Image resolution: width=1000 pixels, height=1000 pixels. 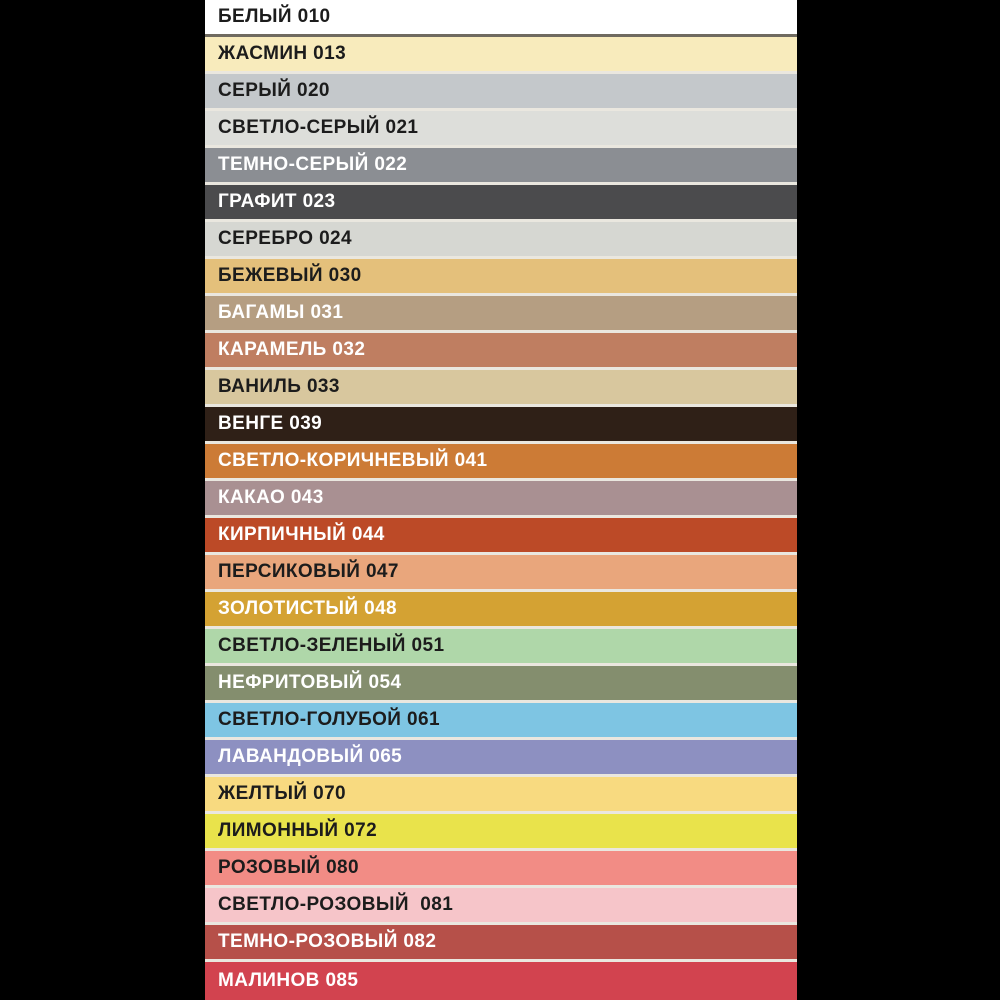 What do you see at coordinates (308, 571) in the screenshot?
I see `color-swatch-label: ПЕРСИКОВЫЙ 047` at bounding box center [308, 571].